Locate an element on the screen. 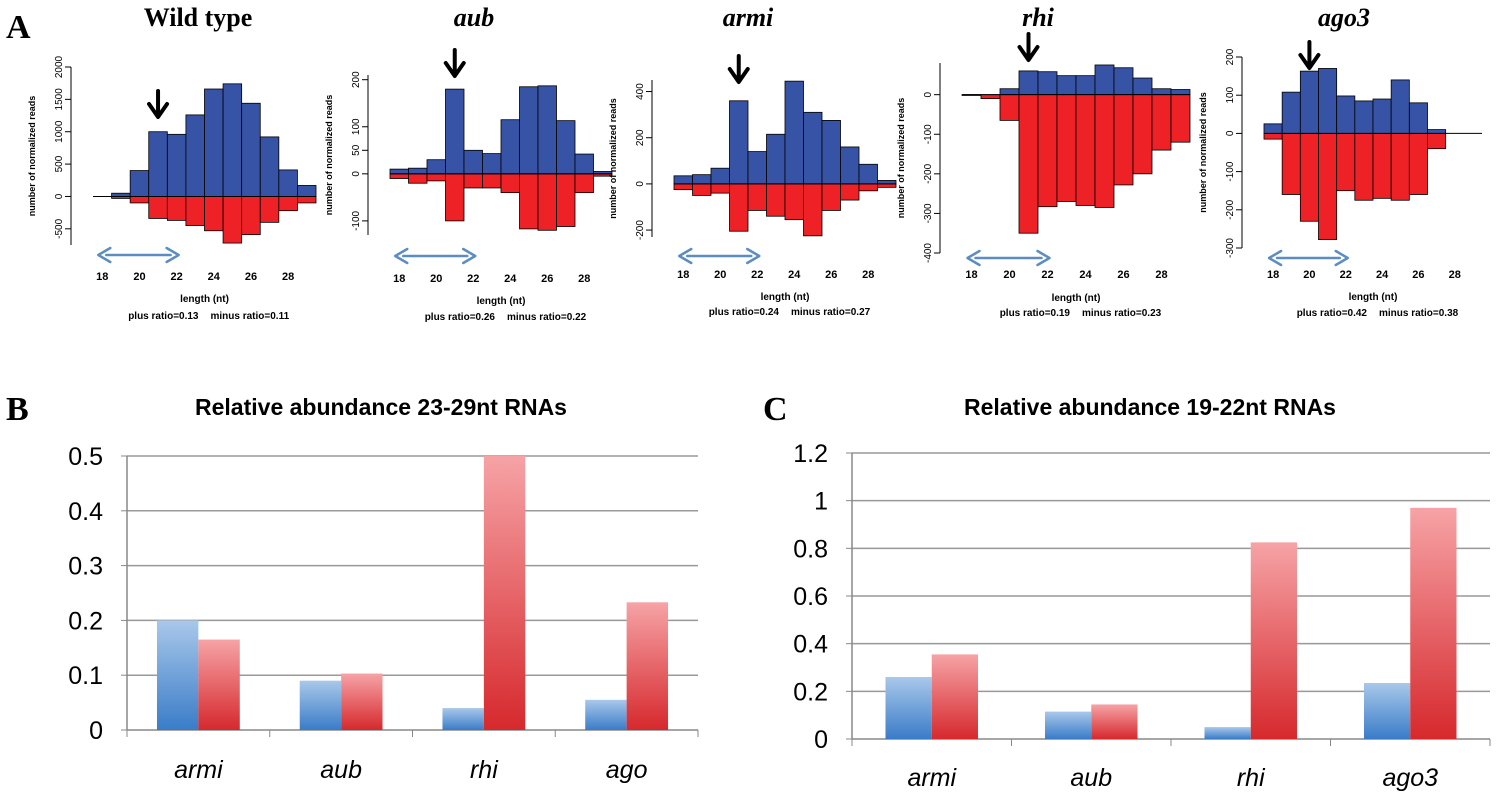  double-arrow-icon is located at coordinates (1308, 258).